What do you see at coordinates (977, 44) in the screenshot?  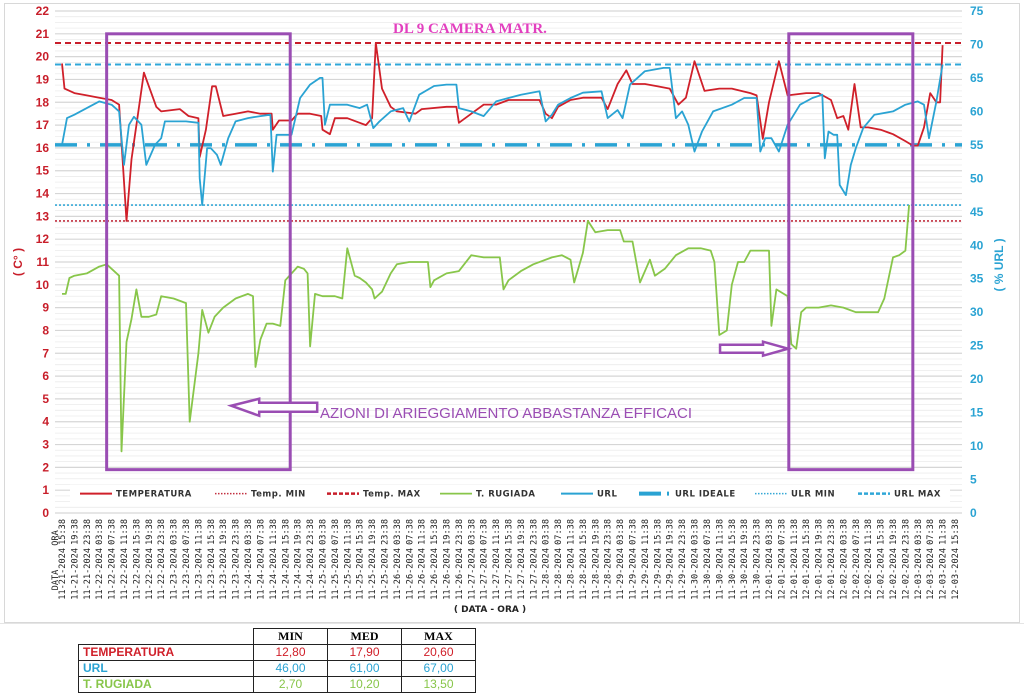 I see `y-tick-right: 70` at bounding box center [977, 44].